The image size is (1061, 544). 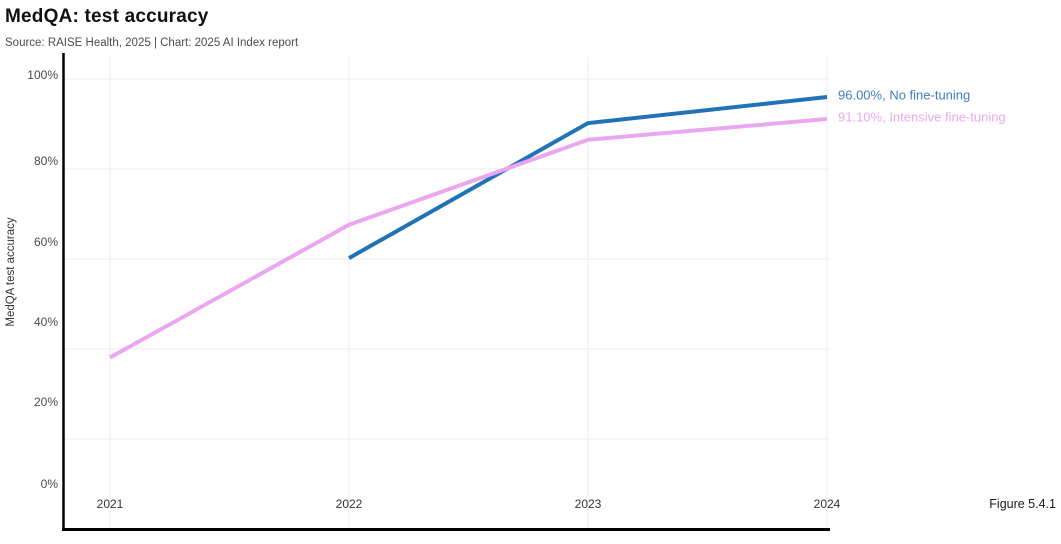 I want to click on series-end-label-no-fine-tuning: 96.00%, No fine-tuning, so click(x=904, y=95).